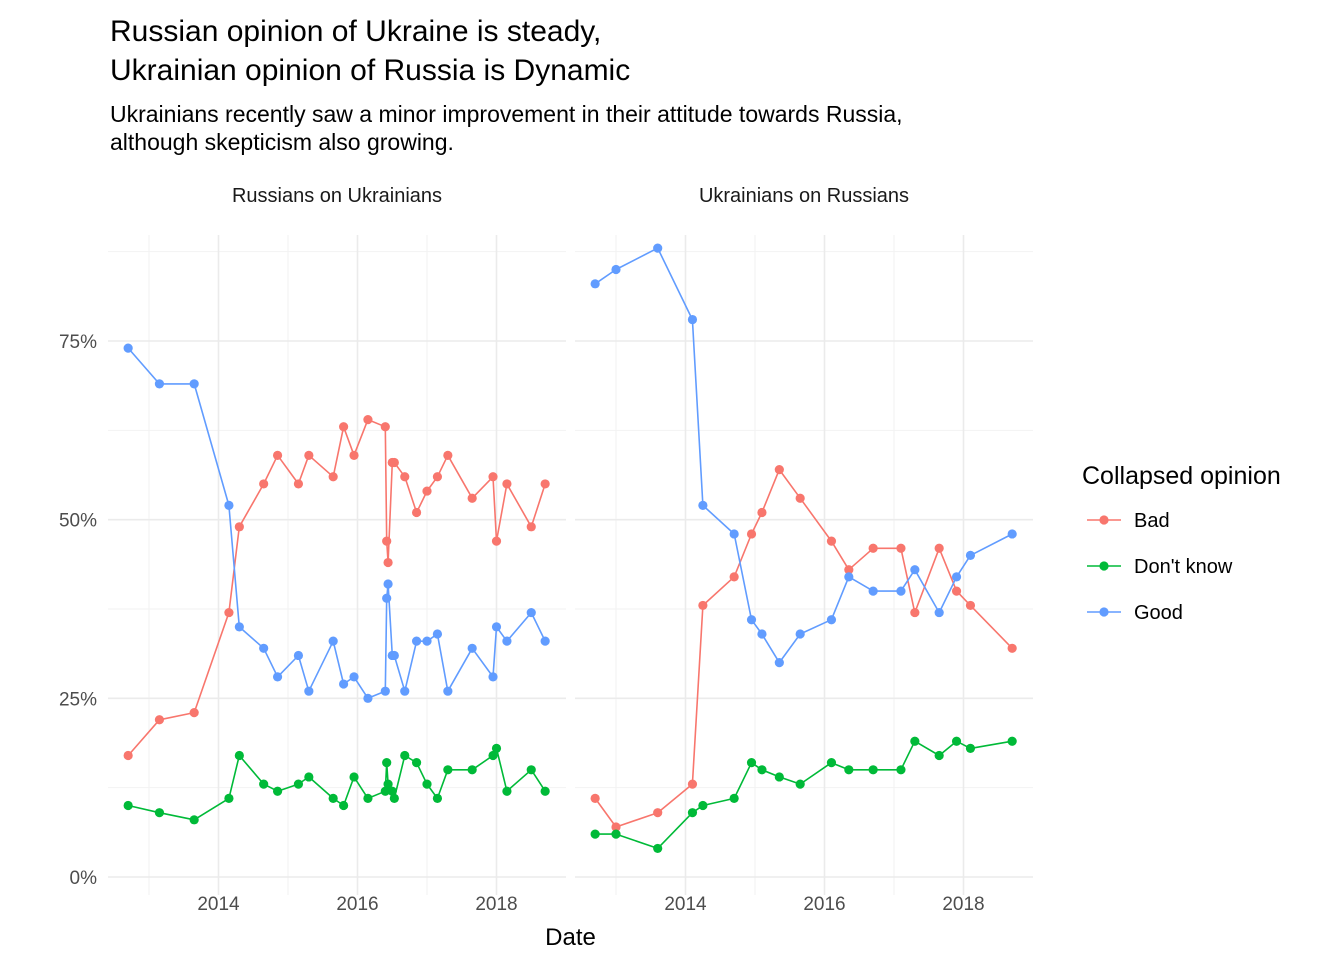  I want to click on legend-item: Good, so click(1135, 613).